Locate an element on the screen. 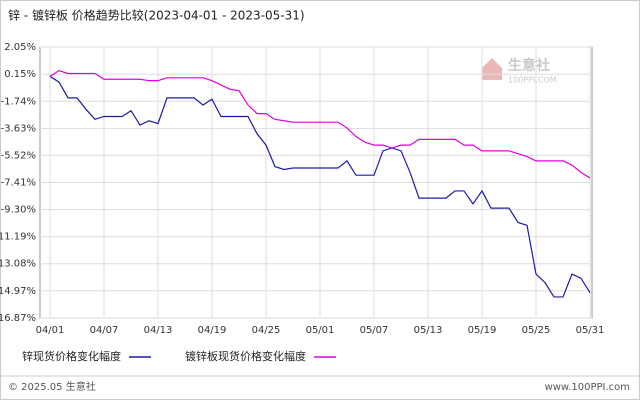 The image size is (640, 400). x-tick-label: 05/31 is located at coordinates (590, 330).